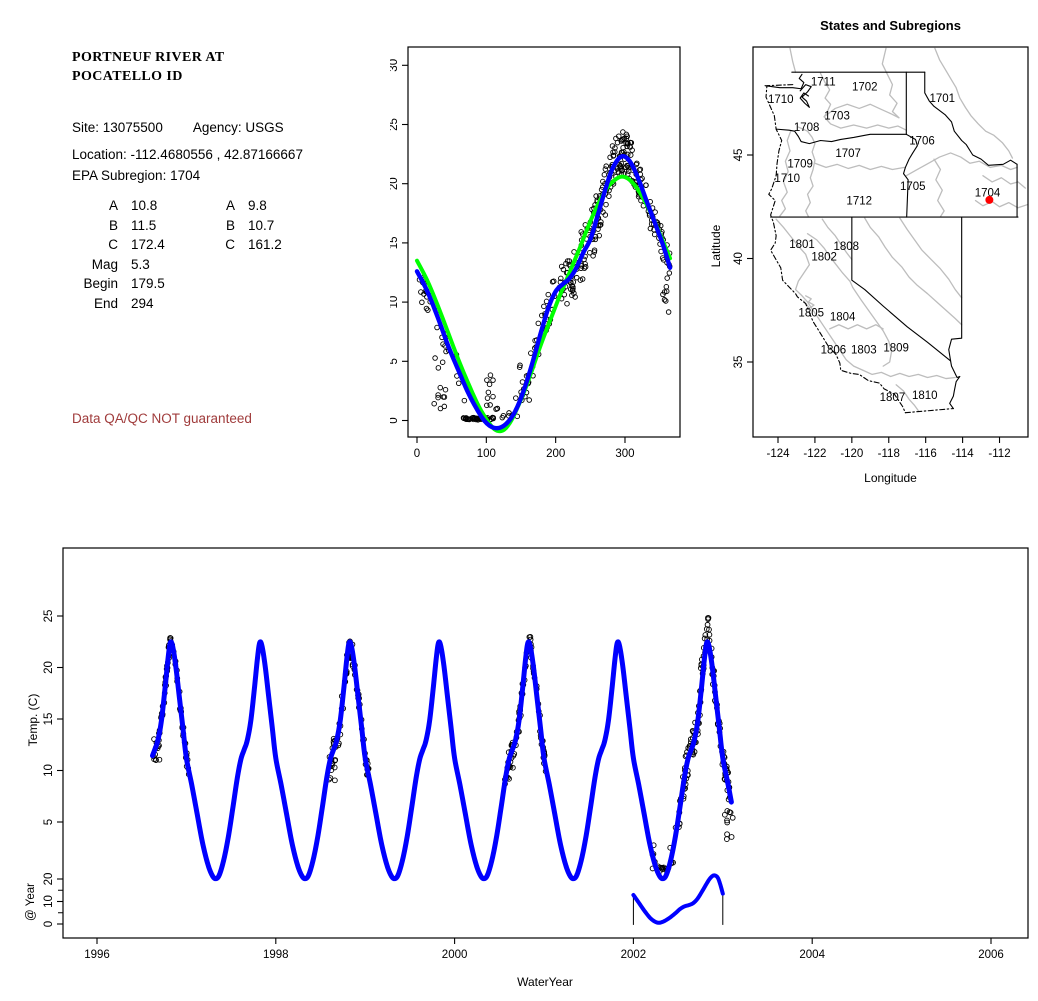 The width and height of the screenshot is (1038, 1001). What do you see at coordinates (624, 454) in the screenshot?
I see `svg-text: 300` at bounding box center [624, 454].